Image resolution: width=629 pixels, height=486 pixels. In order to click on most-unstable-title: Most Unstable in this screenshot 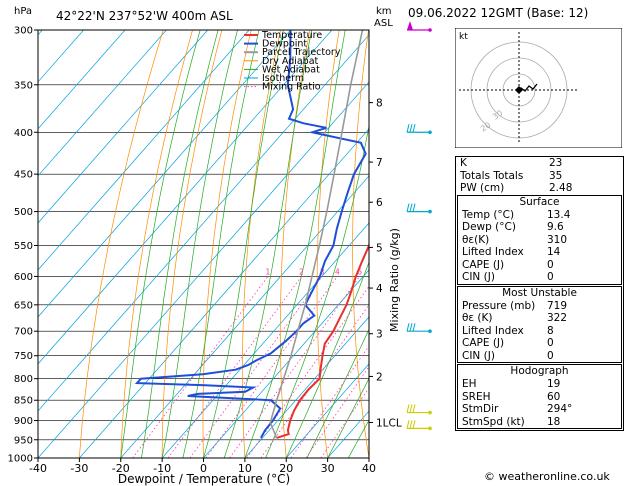, I will do `click(539, 292)`.